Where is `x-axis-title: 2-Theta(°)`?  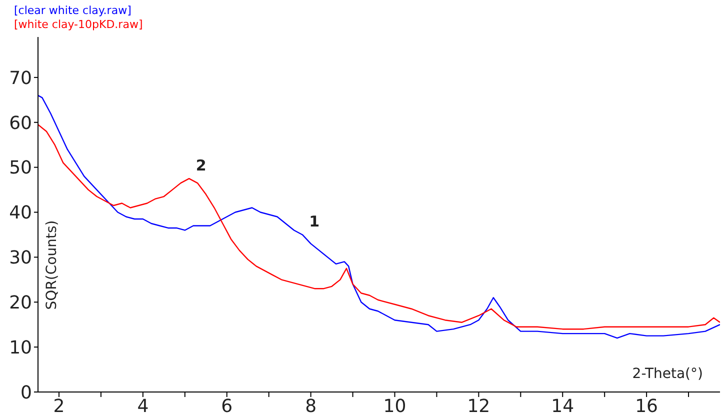
x-axis-title: 2-Theta(°) is located at coordinates (667, 374).